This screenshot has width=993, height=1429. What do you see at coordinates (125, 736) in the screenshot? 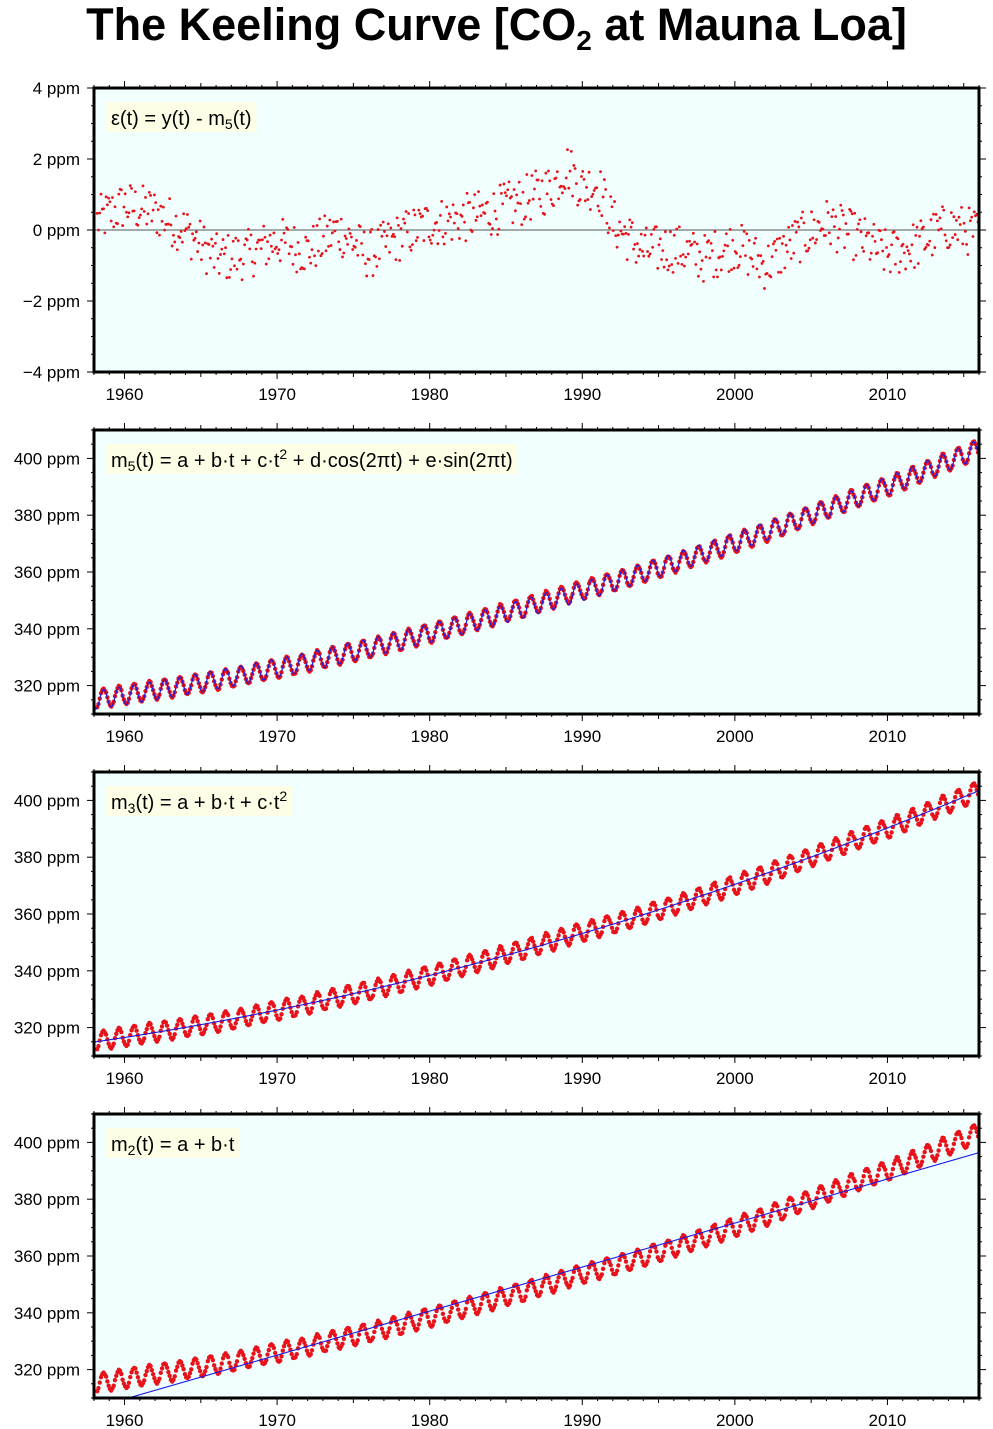
I see `x-tick-label: 1960` at bounding box center [125, 736].